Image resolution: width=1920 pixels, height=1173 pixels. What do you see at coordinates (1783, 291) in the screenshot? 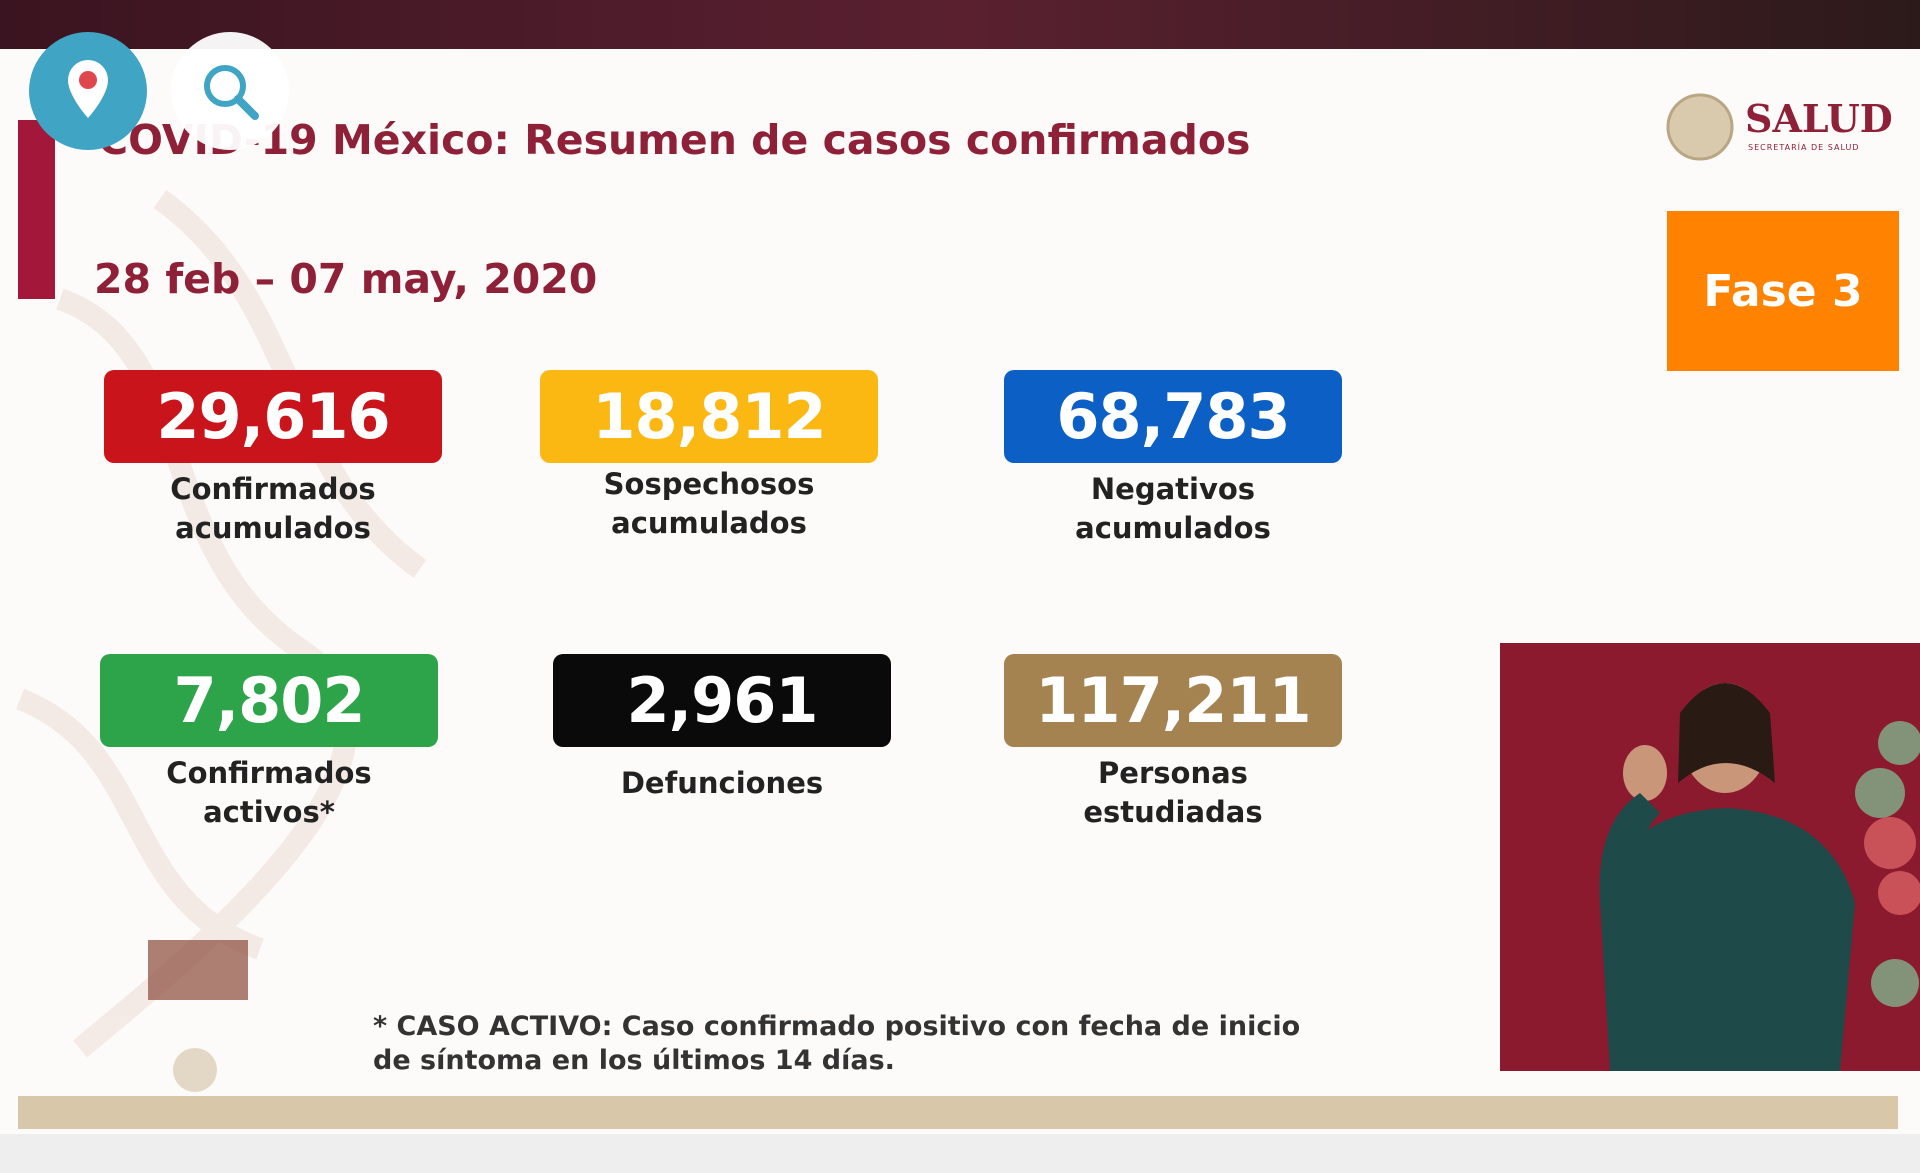
I see `phase-badge: Fase 3` at bounding box center [1783, 291].